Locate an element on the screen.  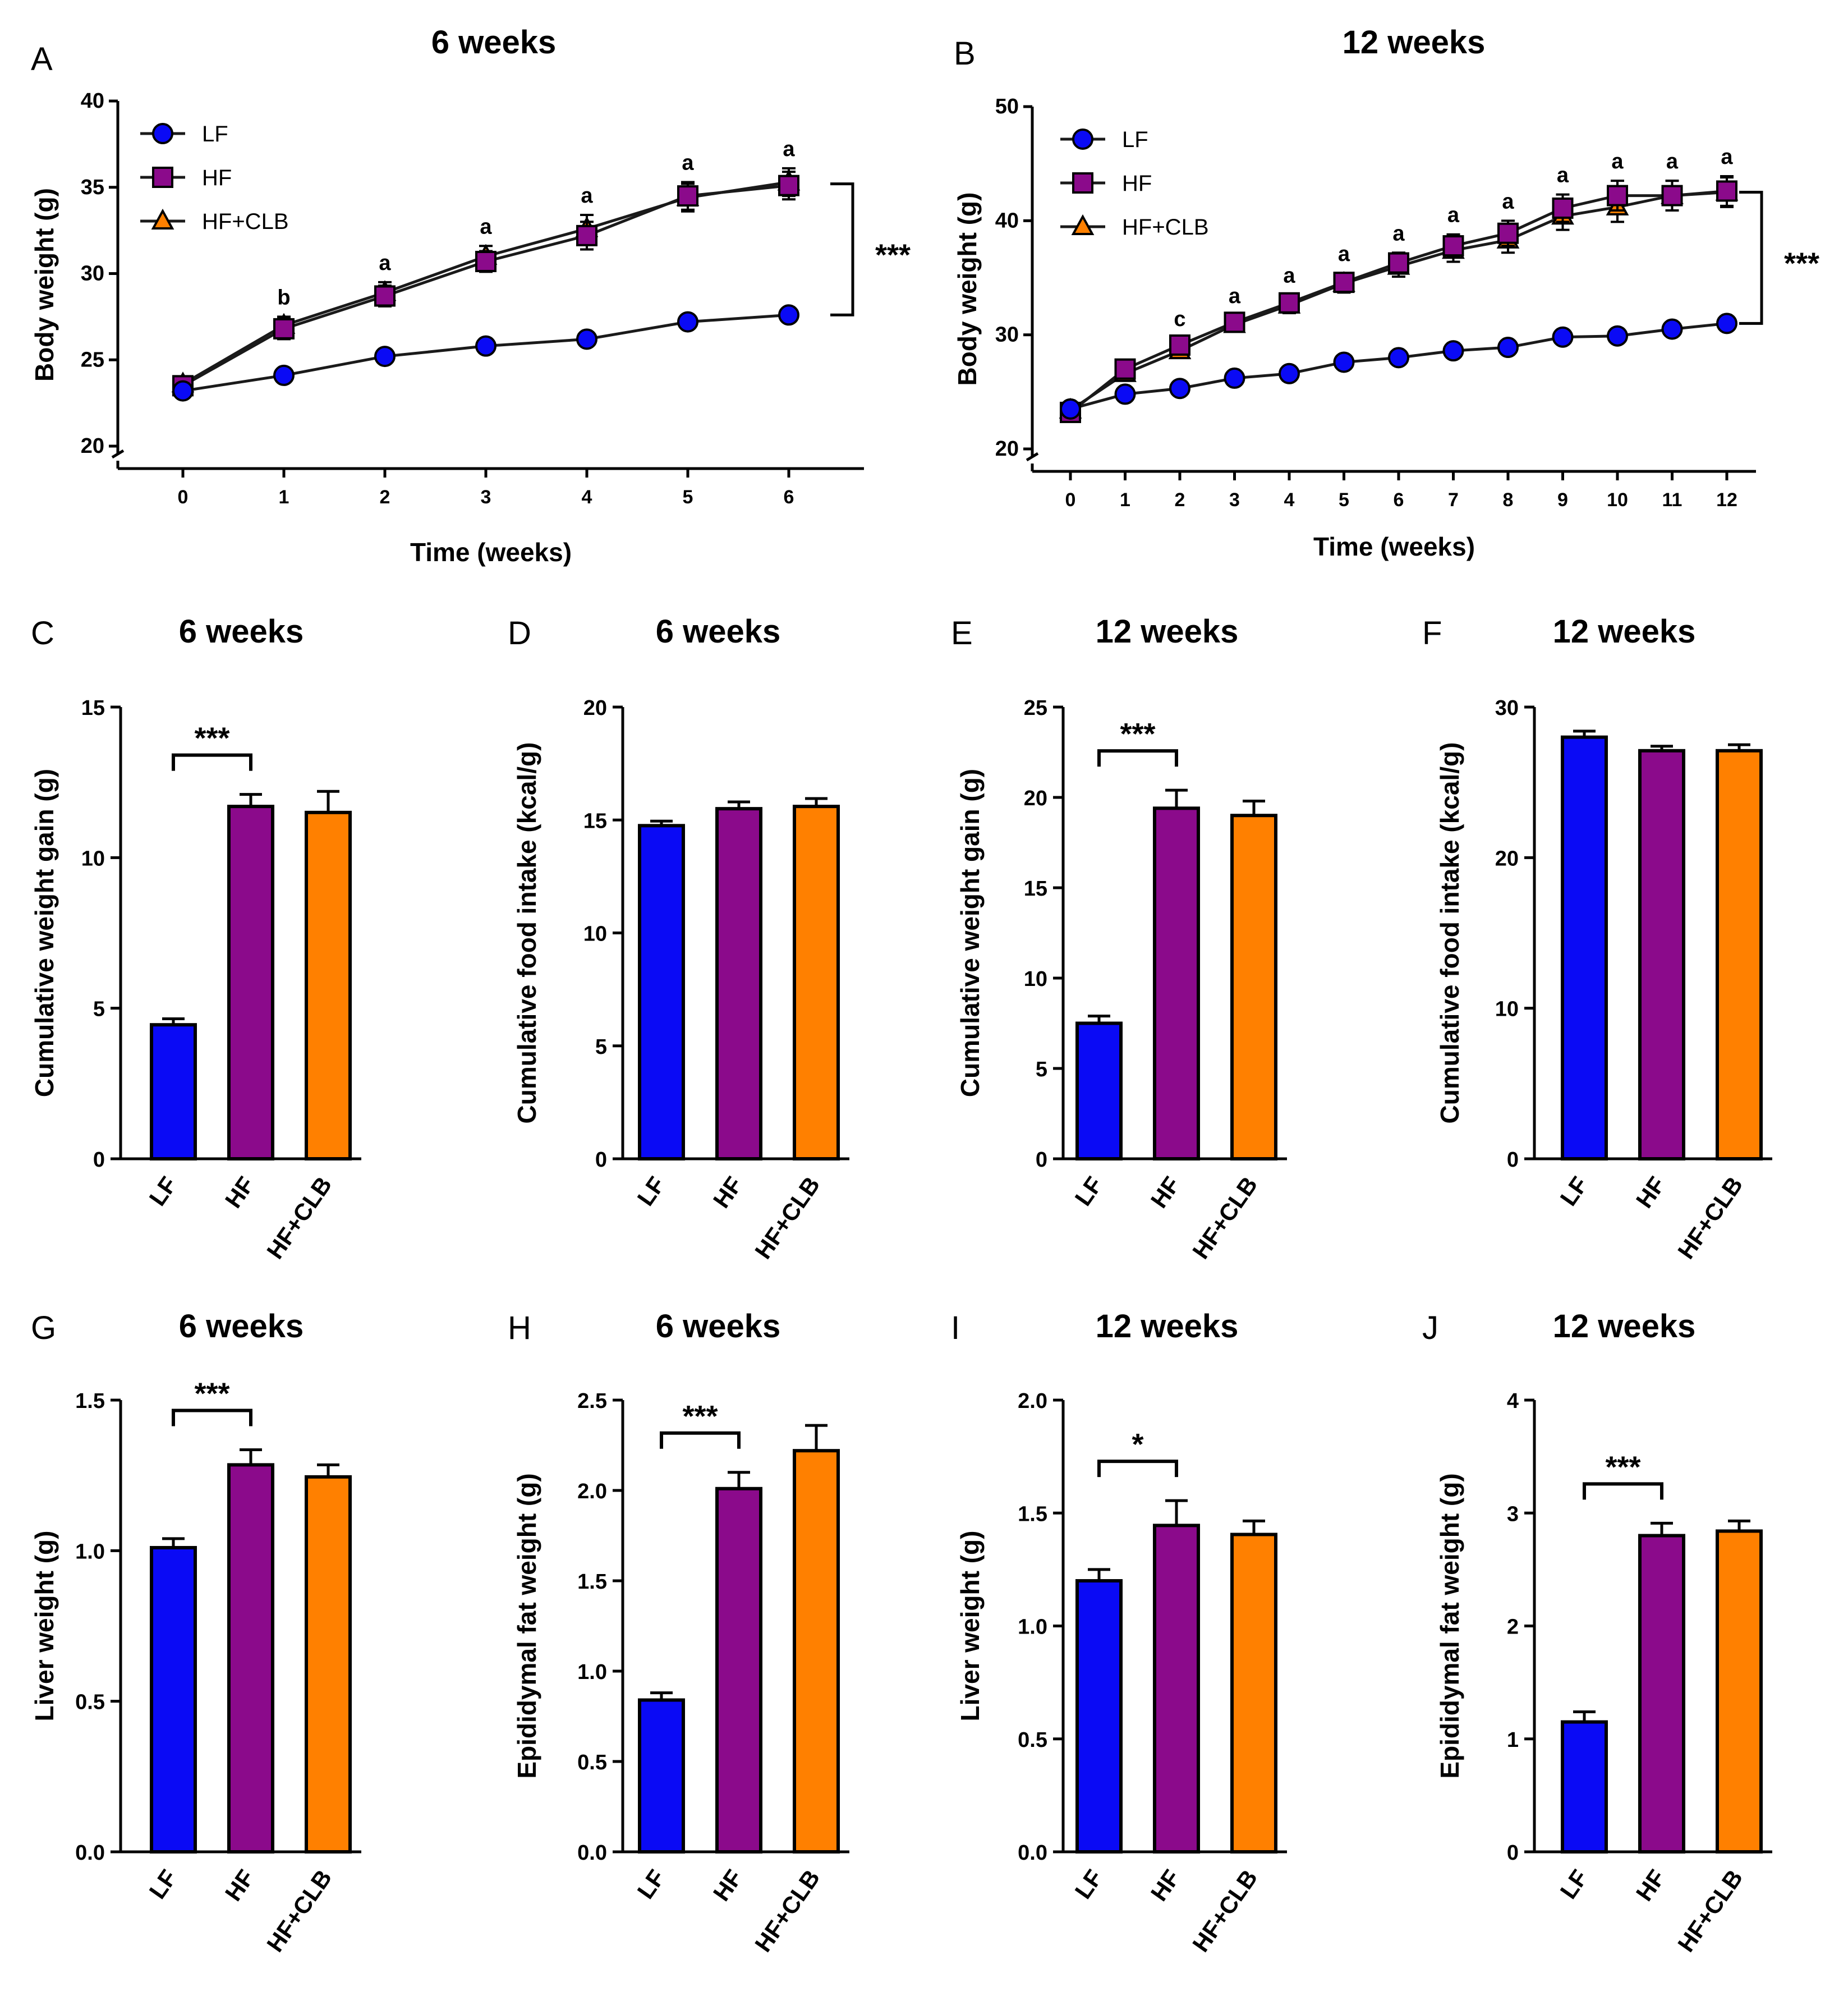
marker-triangle is located at coordinates (163, 219).